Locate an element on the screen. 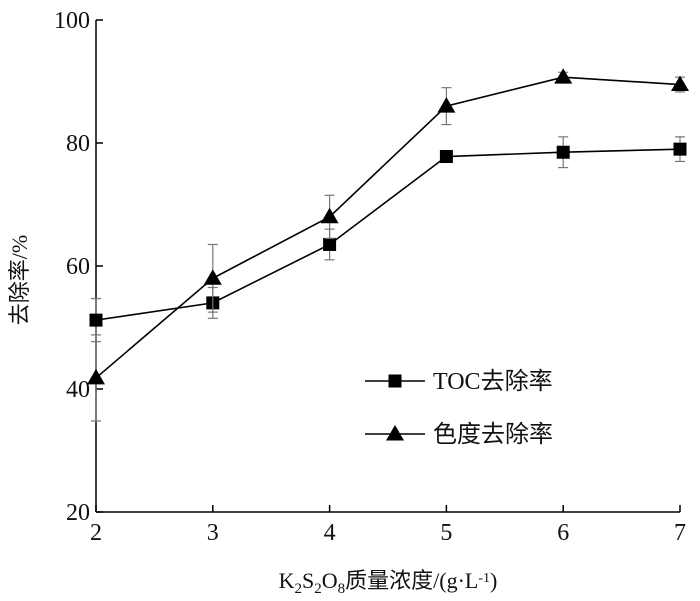 The image size is (700, 601). x-tick-label: 2 is located at coordinates (96, 533).